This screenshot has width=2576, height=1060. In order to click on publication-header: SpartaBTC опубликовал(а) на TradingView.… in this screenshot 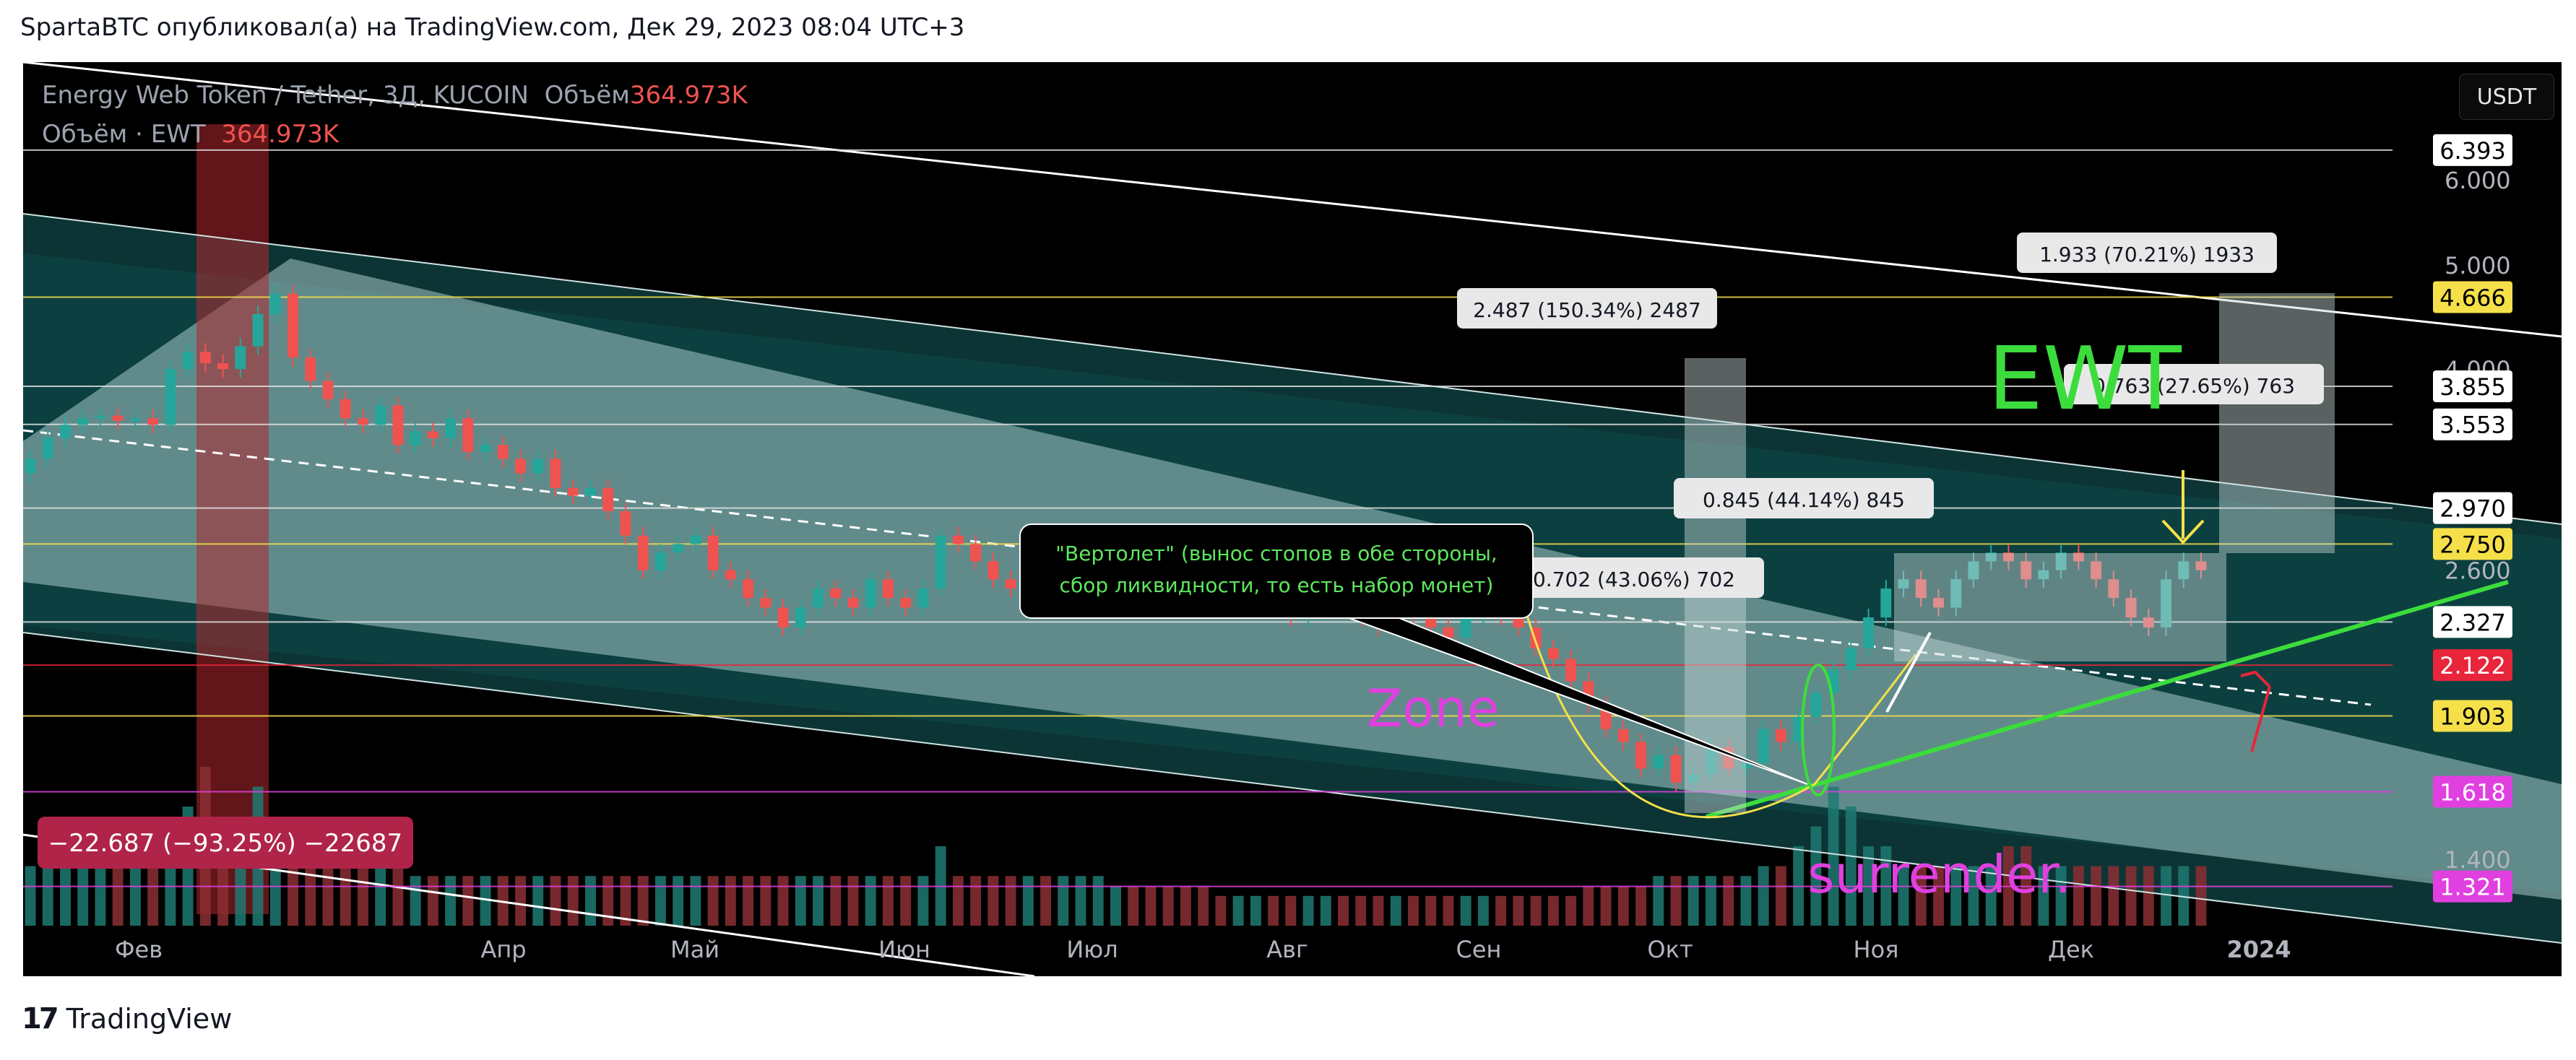, I will do `click(492, 27)`.